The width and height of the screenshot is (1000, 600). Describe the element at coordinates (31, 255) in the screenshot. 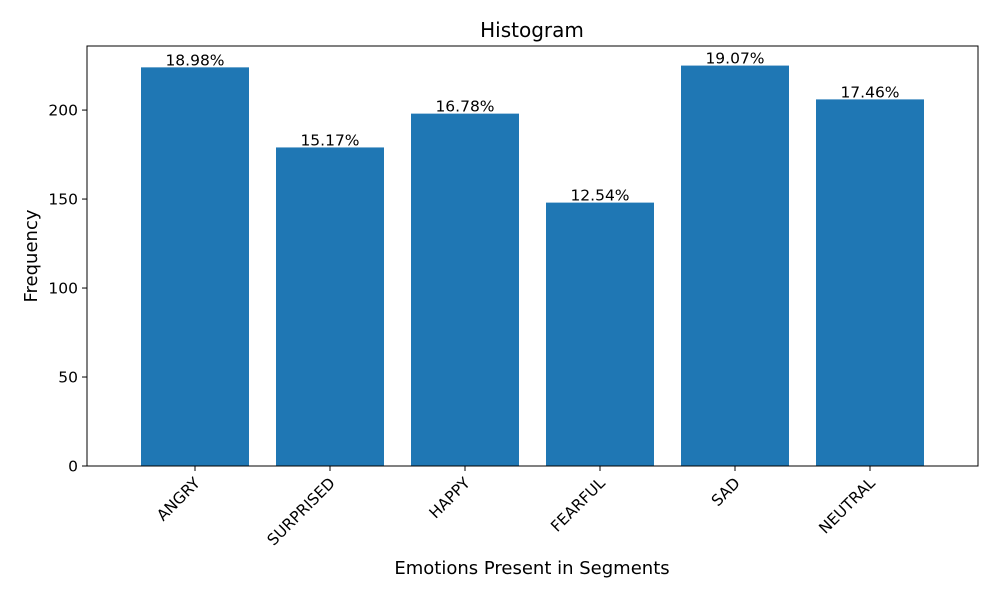

I see `y-axis-label: Frequency` at that location.